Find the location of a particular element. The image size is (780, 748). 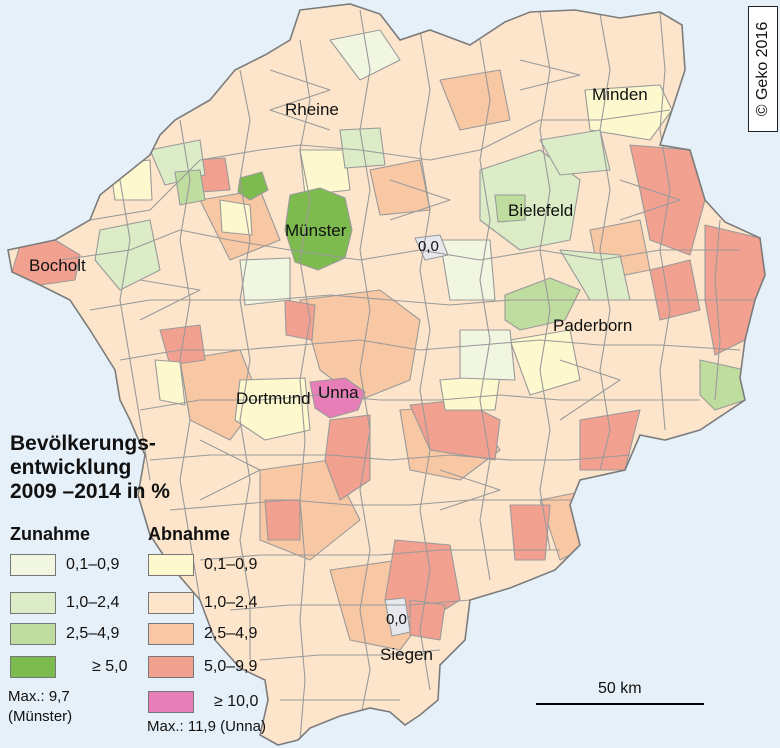

copyright-box: © Geko 2016 is located at coordinates (763, 69).